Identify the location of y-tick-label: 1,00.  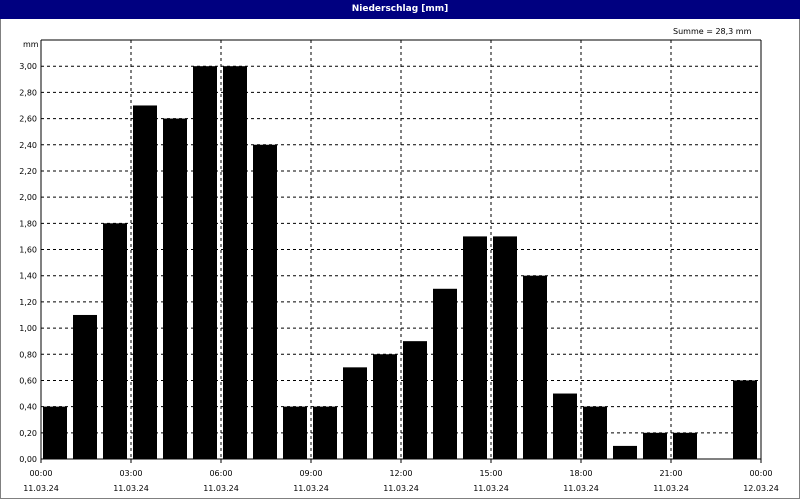
(28, 328).